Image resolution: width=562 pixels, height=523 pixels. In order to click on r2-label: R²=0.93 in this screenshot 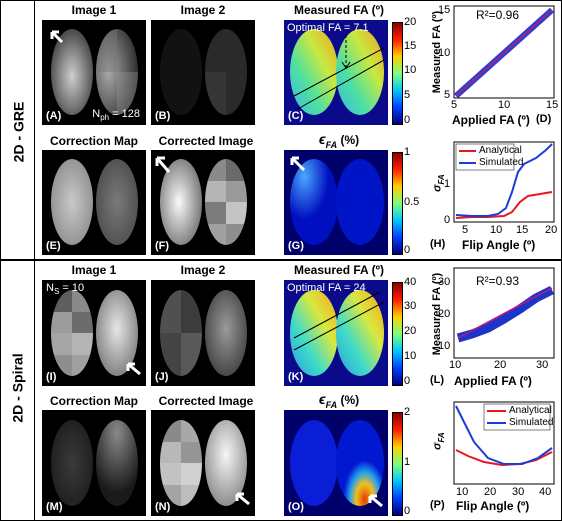, I will do `click(498, 281)`.